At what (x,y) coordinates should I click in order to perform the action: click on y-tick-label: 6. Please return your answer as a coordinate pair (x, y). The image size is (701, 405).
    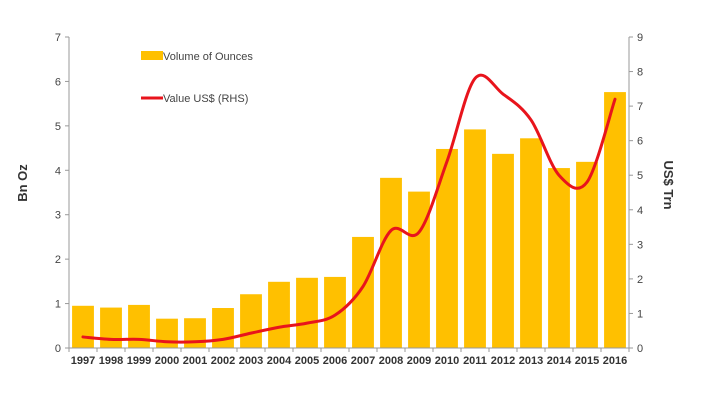
    Looking at the image, I should click on (58, 82).